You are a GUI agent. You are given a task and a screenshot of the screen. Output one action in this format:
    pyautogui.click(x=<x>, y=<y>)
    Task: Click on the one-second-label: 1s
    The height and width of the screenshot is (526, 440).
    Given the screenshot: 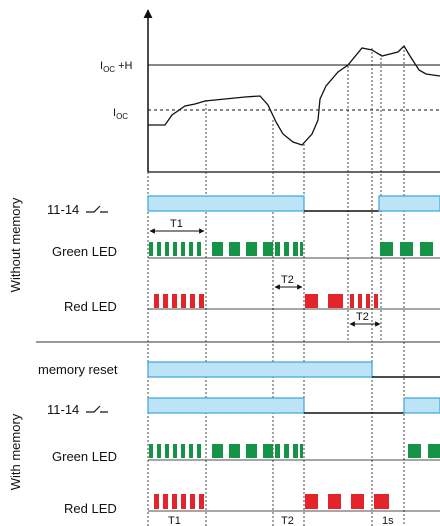 What is the action you would take?
    pyautogui.click(x=388, y=520)
    